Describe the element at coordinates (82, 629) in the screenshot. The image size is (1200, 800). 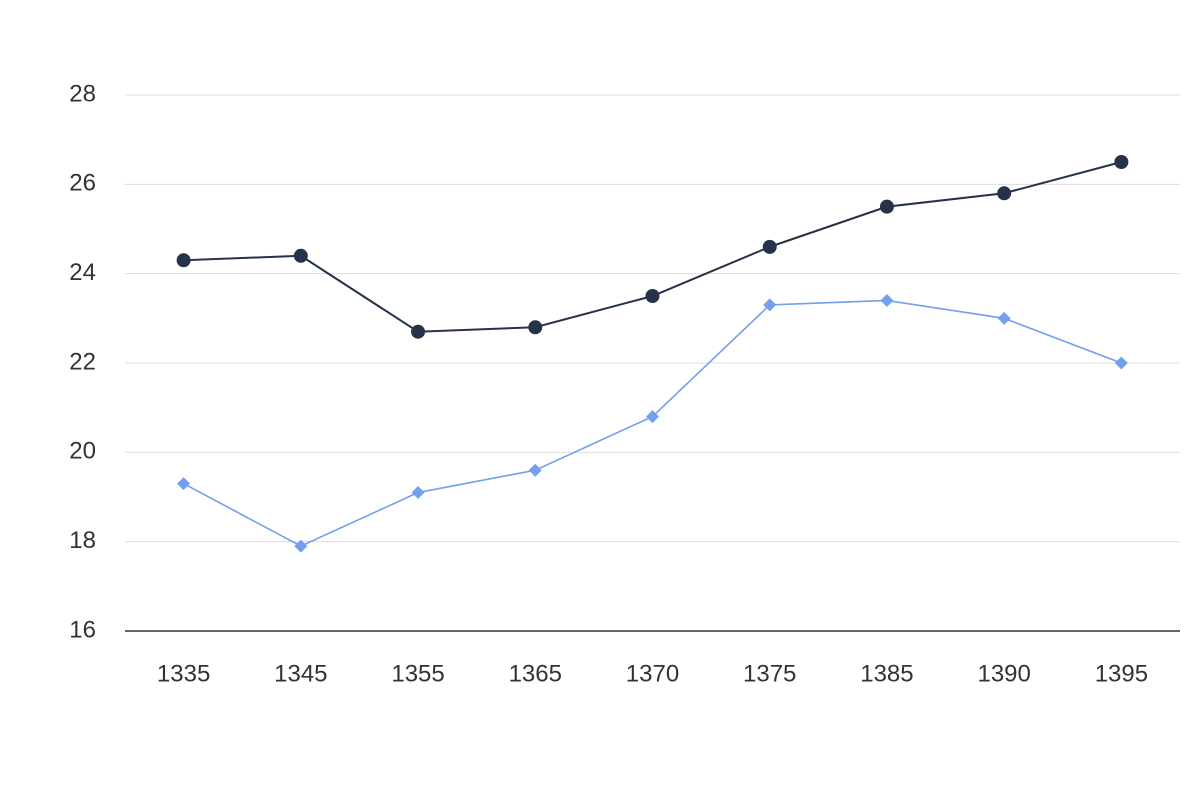
I see `y-tick-label: 16` at that location.